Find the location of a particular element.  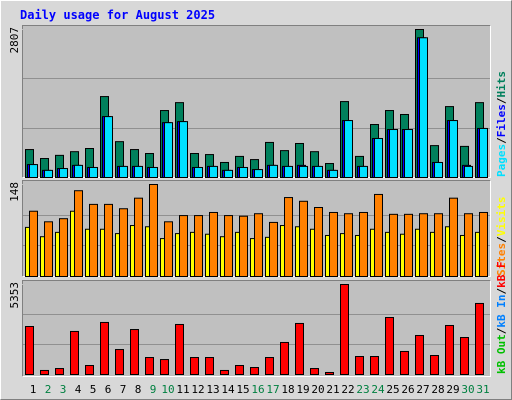

legend: Sites/Visits is located at coordinates (501, 237).